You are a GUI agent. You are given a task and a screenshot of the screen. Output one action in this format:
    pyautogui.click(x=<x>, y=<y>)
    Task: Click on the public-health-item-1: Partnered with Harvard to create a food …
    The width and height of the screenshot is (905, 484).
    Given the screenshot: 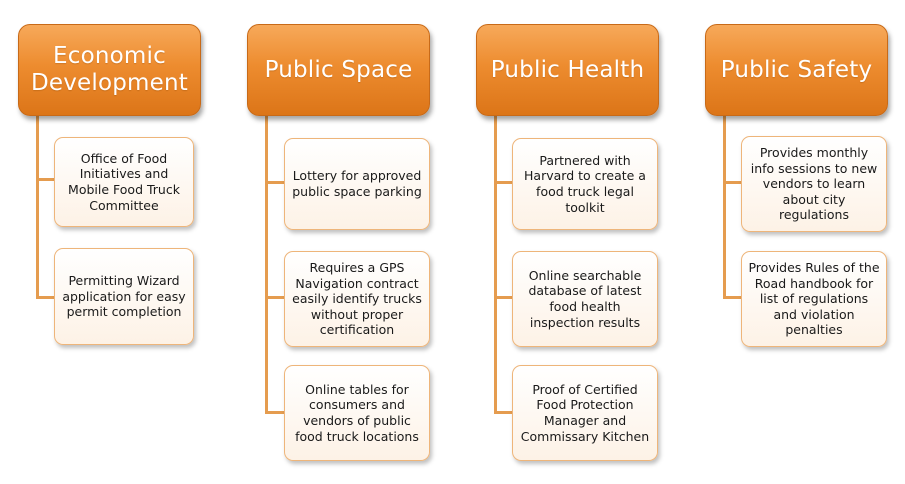 What is the action you would take?
    pyautogui.click(x=585, y=184)
    